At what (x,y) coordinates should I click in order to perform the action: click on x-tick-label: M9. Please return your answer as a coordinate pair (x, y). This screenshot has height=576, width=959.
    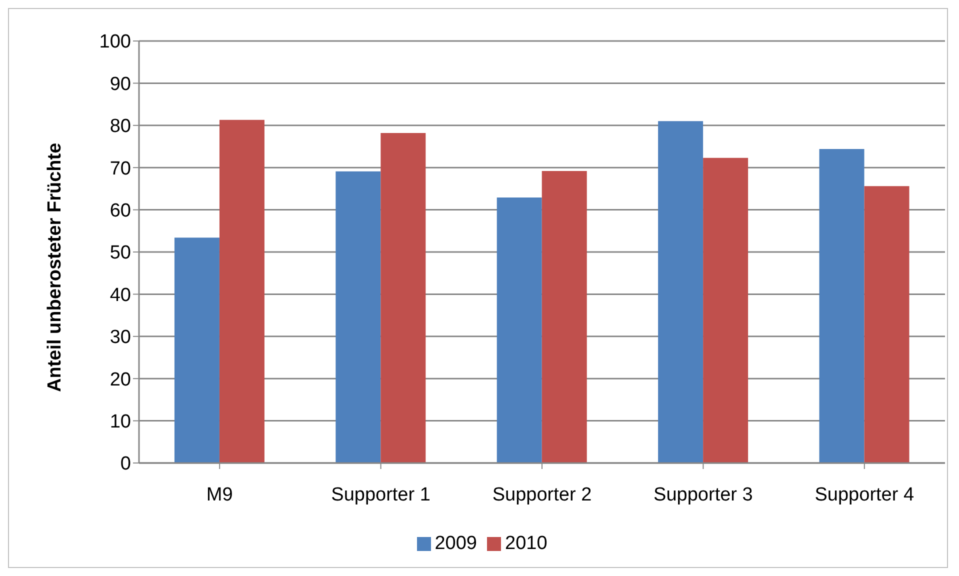
    Looking at the image, I should click on (219, 495).